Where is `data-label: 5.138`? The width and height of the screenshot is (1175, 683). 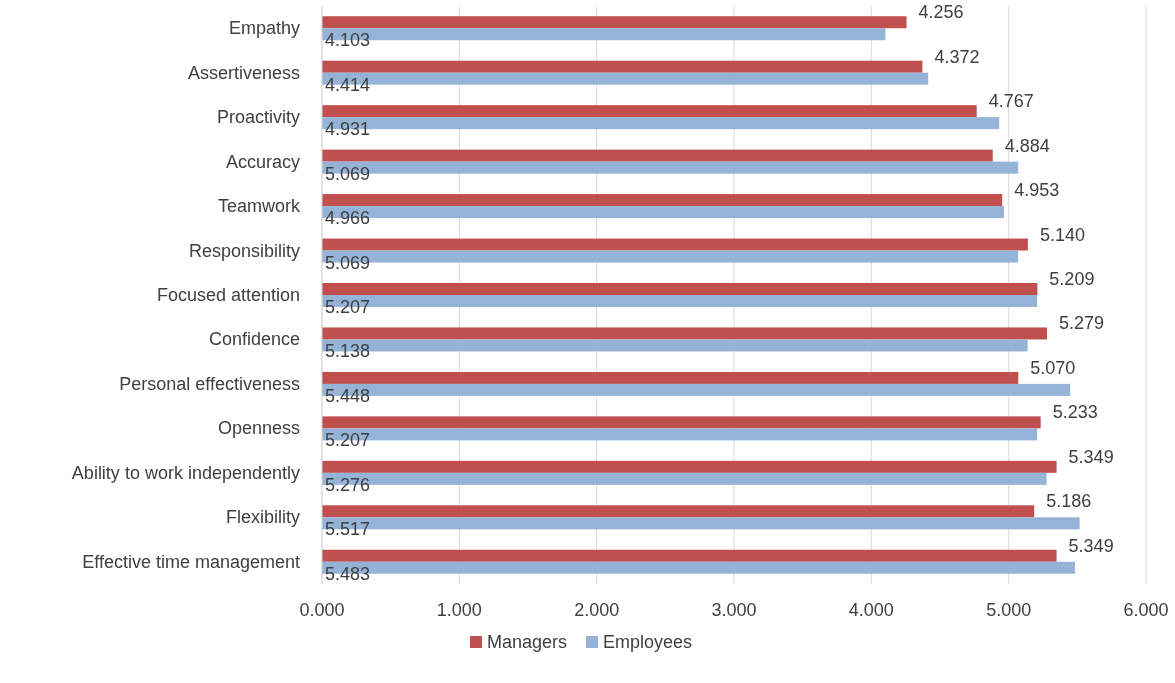
data-label: 5.138 is located at coordinates (348, 351).